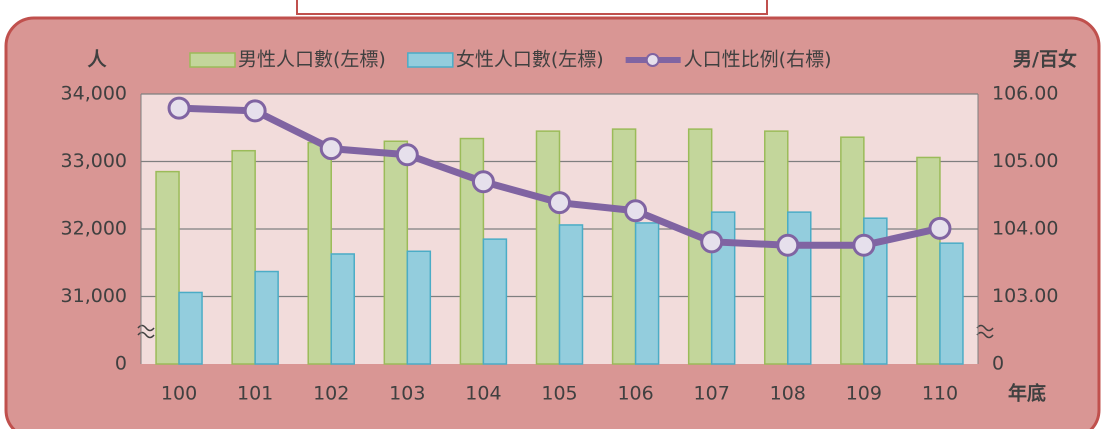  What do you see at coordinates (179, 394) in the screenshot?
I see `x-tick-label: 100` at bounding box center [179, 394].